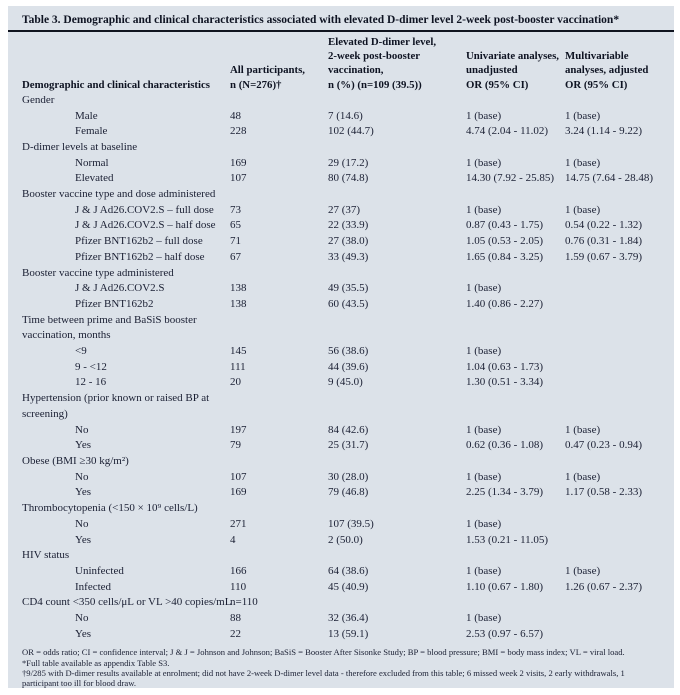 The image size is (680, 695). Describe the element at coordinates (91, 366) in the screenshot. I see `characteristic-label: 9 - <12` at that location.